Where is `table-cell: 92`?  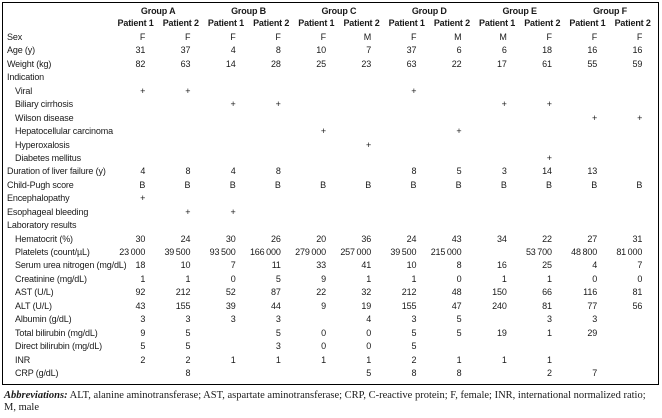
table-cell: 92 is located at coordinates (140, 292).